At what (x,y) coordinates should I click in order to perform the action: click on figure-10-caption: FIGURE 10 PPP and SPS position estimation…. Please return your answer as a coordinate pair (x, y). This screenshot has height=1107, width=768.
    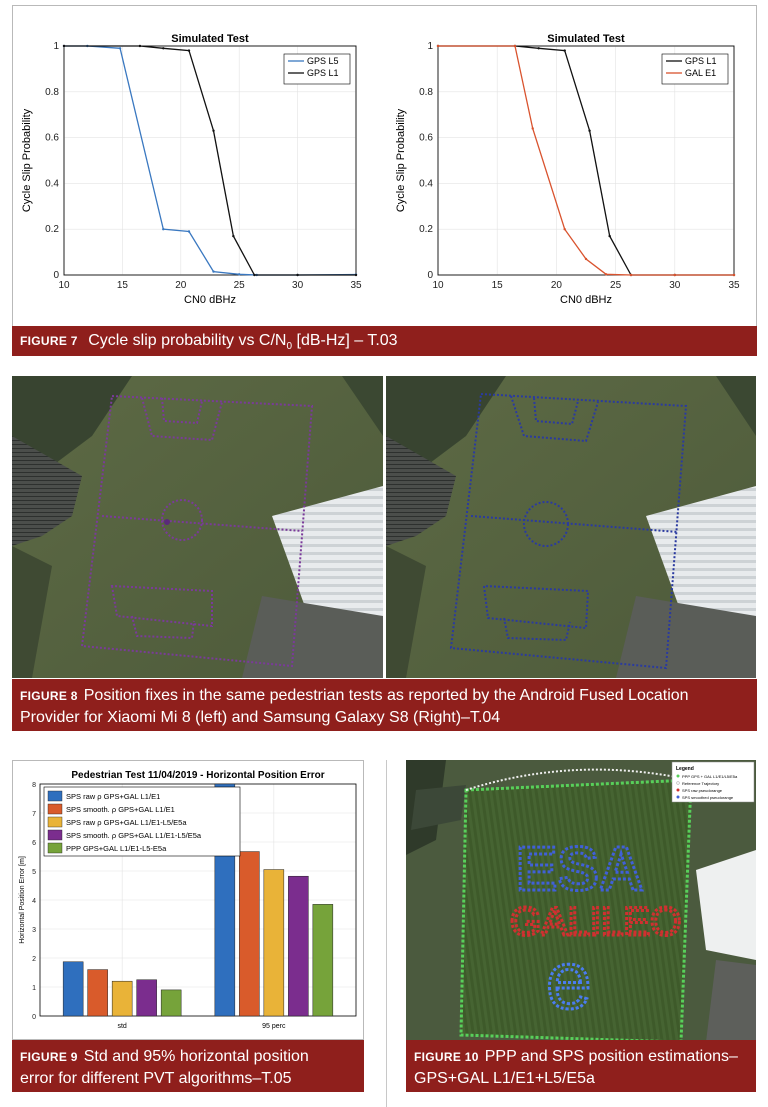
    Looking at the image, I should click on (581, 1066).